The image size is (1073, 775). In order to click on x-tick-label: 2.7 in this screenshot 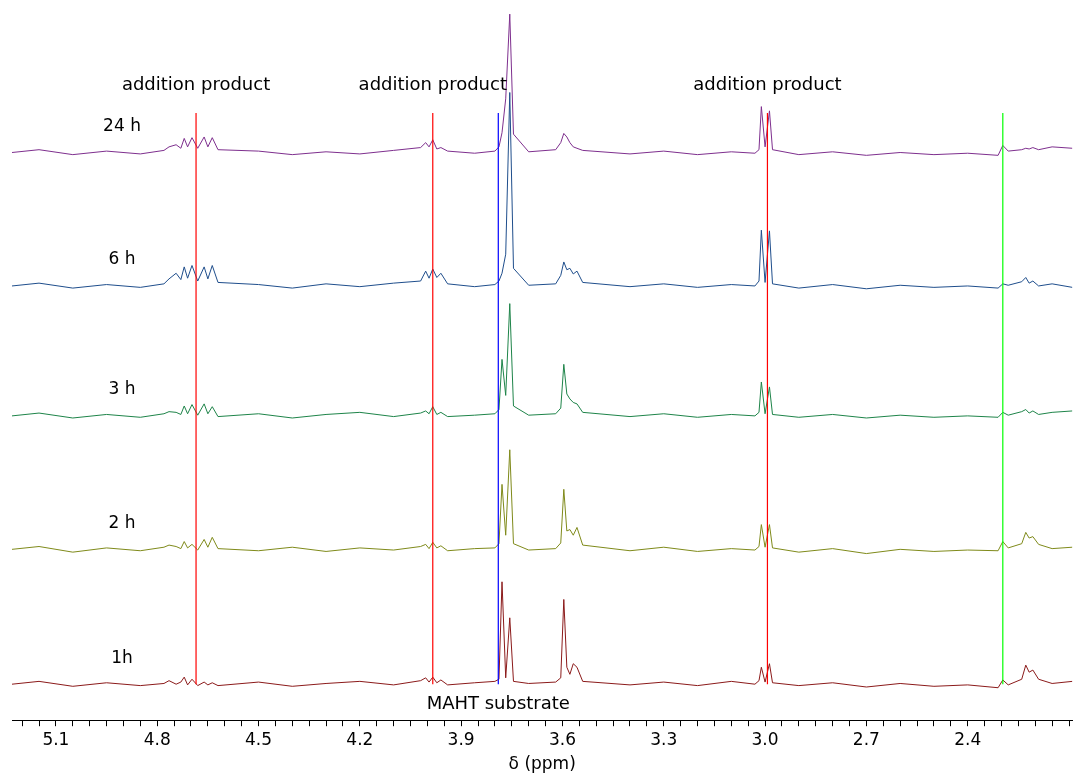, I will do `click(866, 738)`.